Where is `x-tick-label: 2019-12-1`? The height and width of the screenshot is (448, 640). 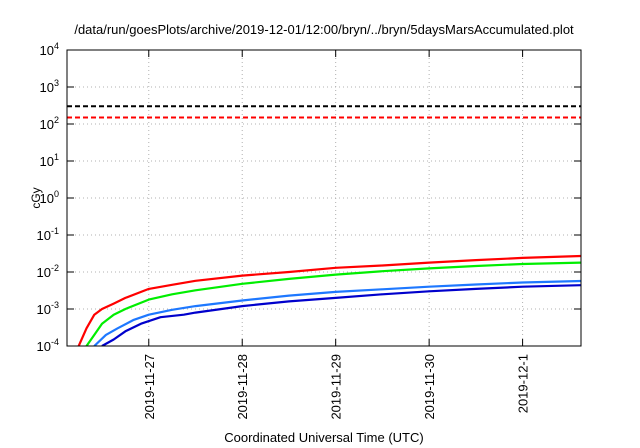 x-tick-label: 2019-12-1 is located at coordinates (523, 383).